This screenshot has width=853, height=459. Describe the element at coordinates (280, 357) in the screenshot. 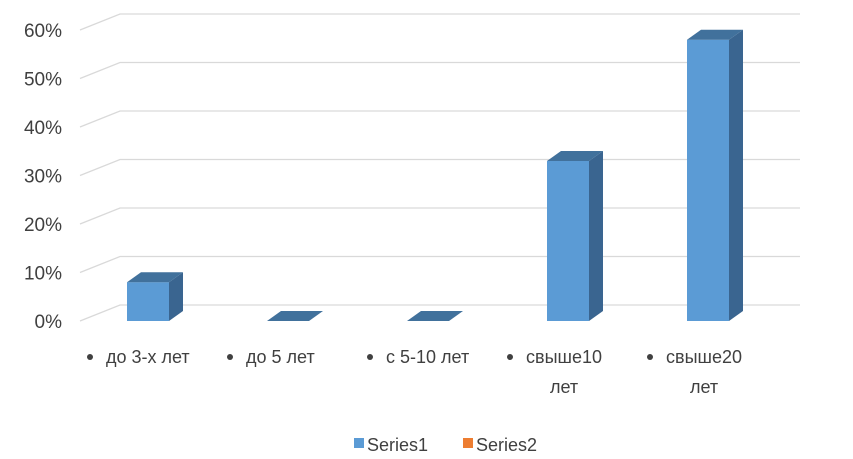

I see `x-category-text: до 5 лет` at that location.